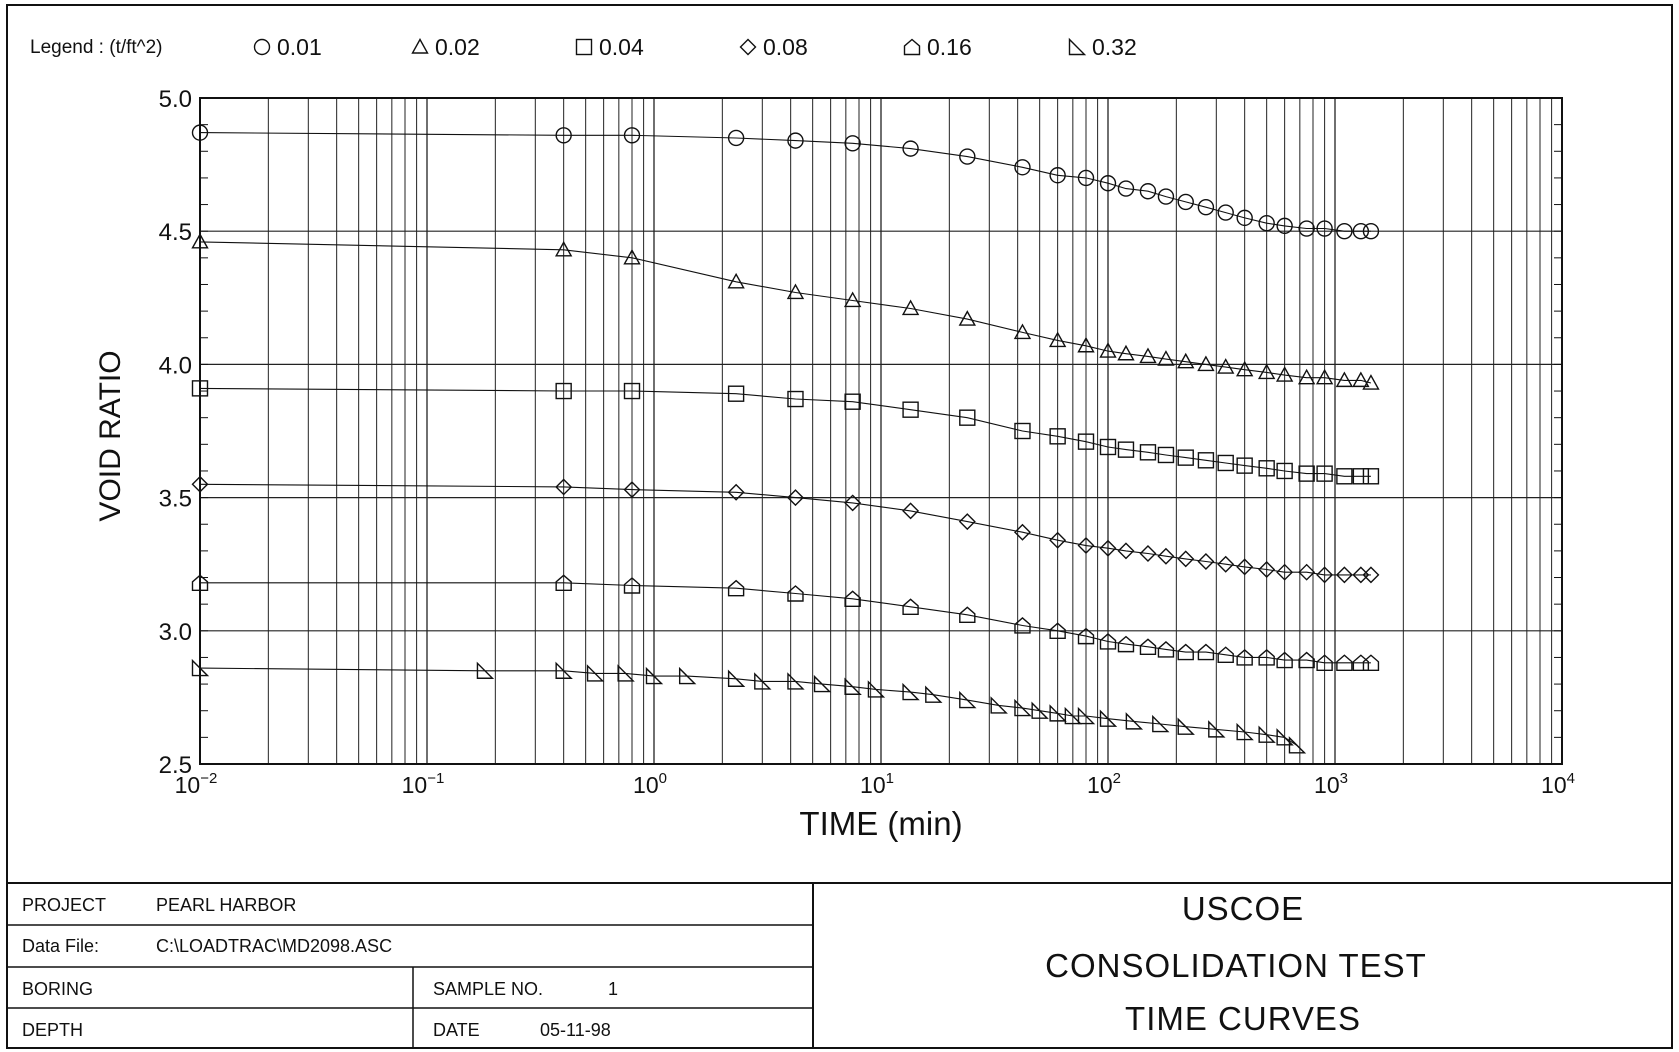 Image resolution: width=1679 pixels, height=1052 pixels. What do you see at coordinates (785, 47) in the screenshot?
I see `legend-entry-4: 0.08` at bounding box center [785, 47].